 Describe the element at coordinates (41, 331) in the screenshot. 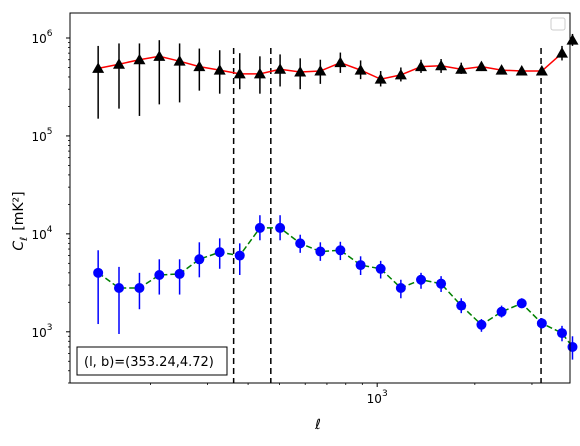

I see `y-tick-label: 10³` at that location.